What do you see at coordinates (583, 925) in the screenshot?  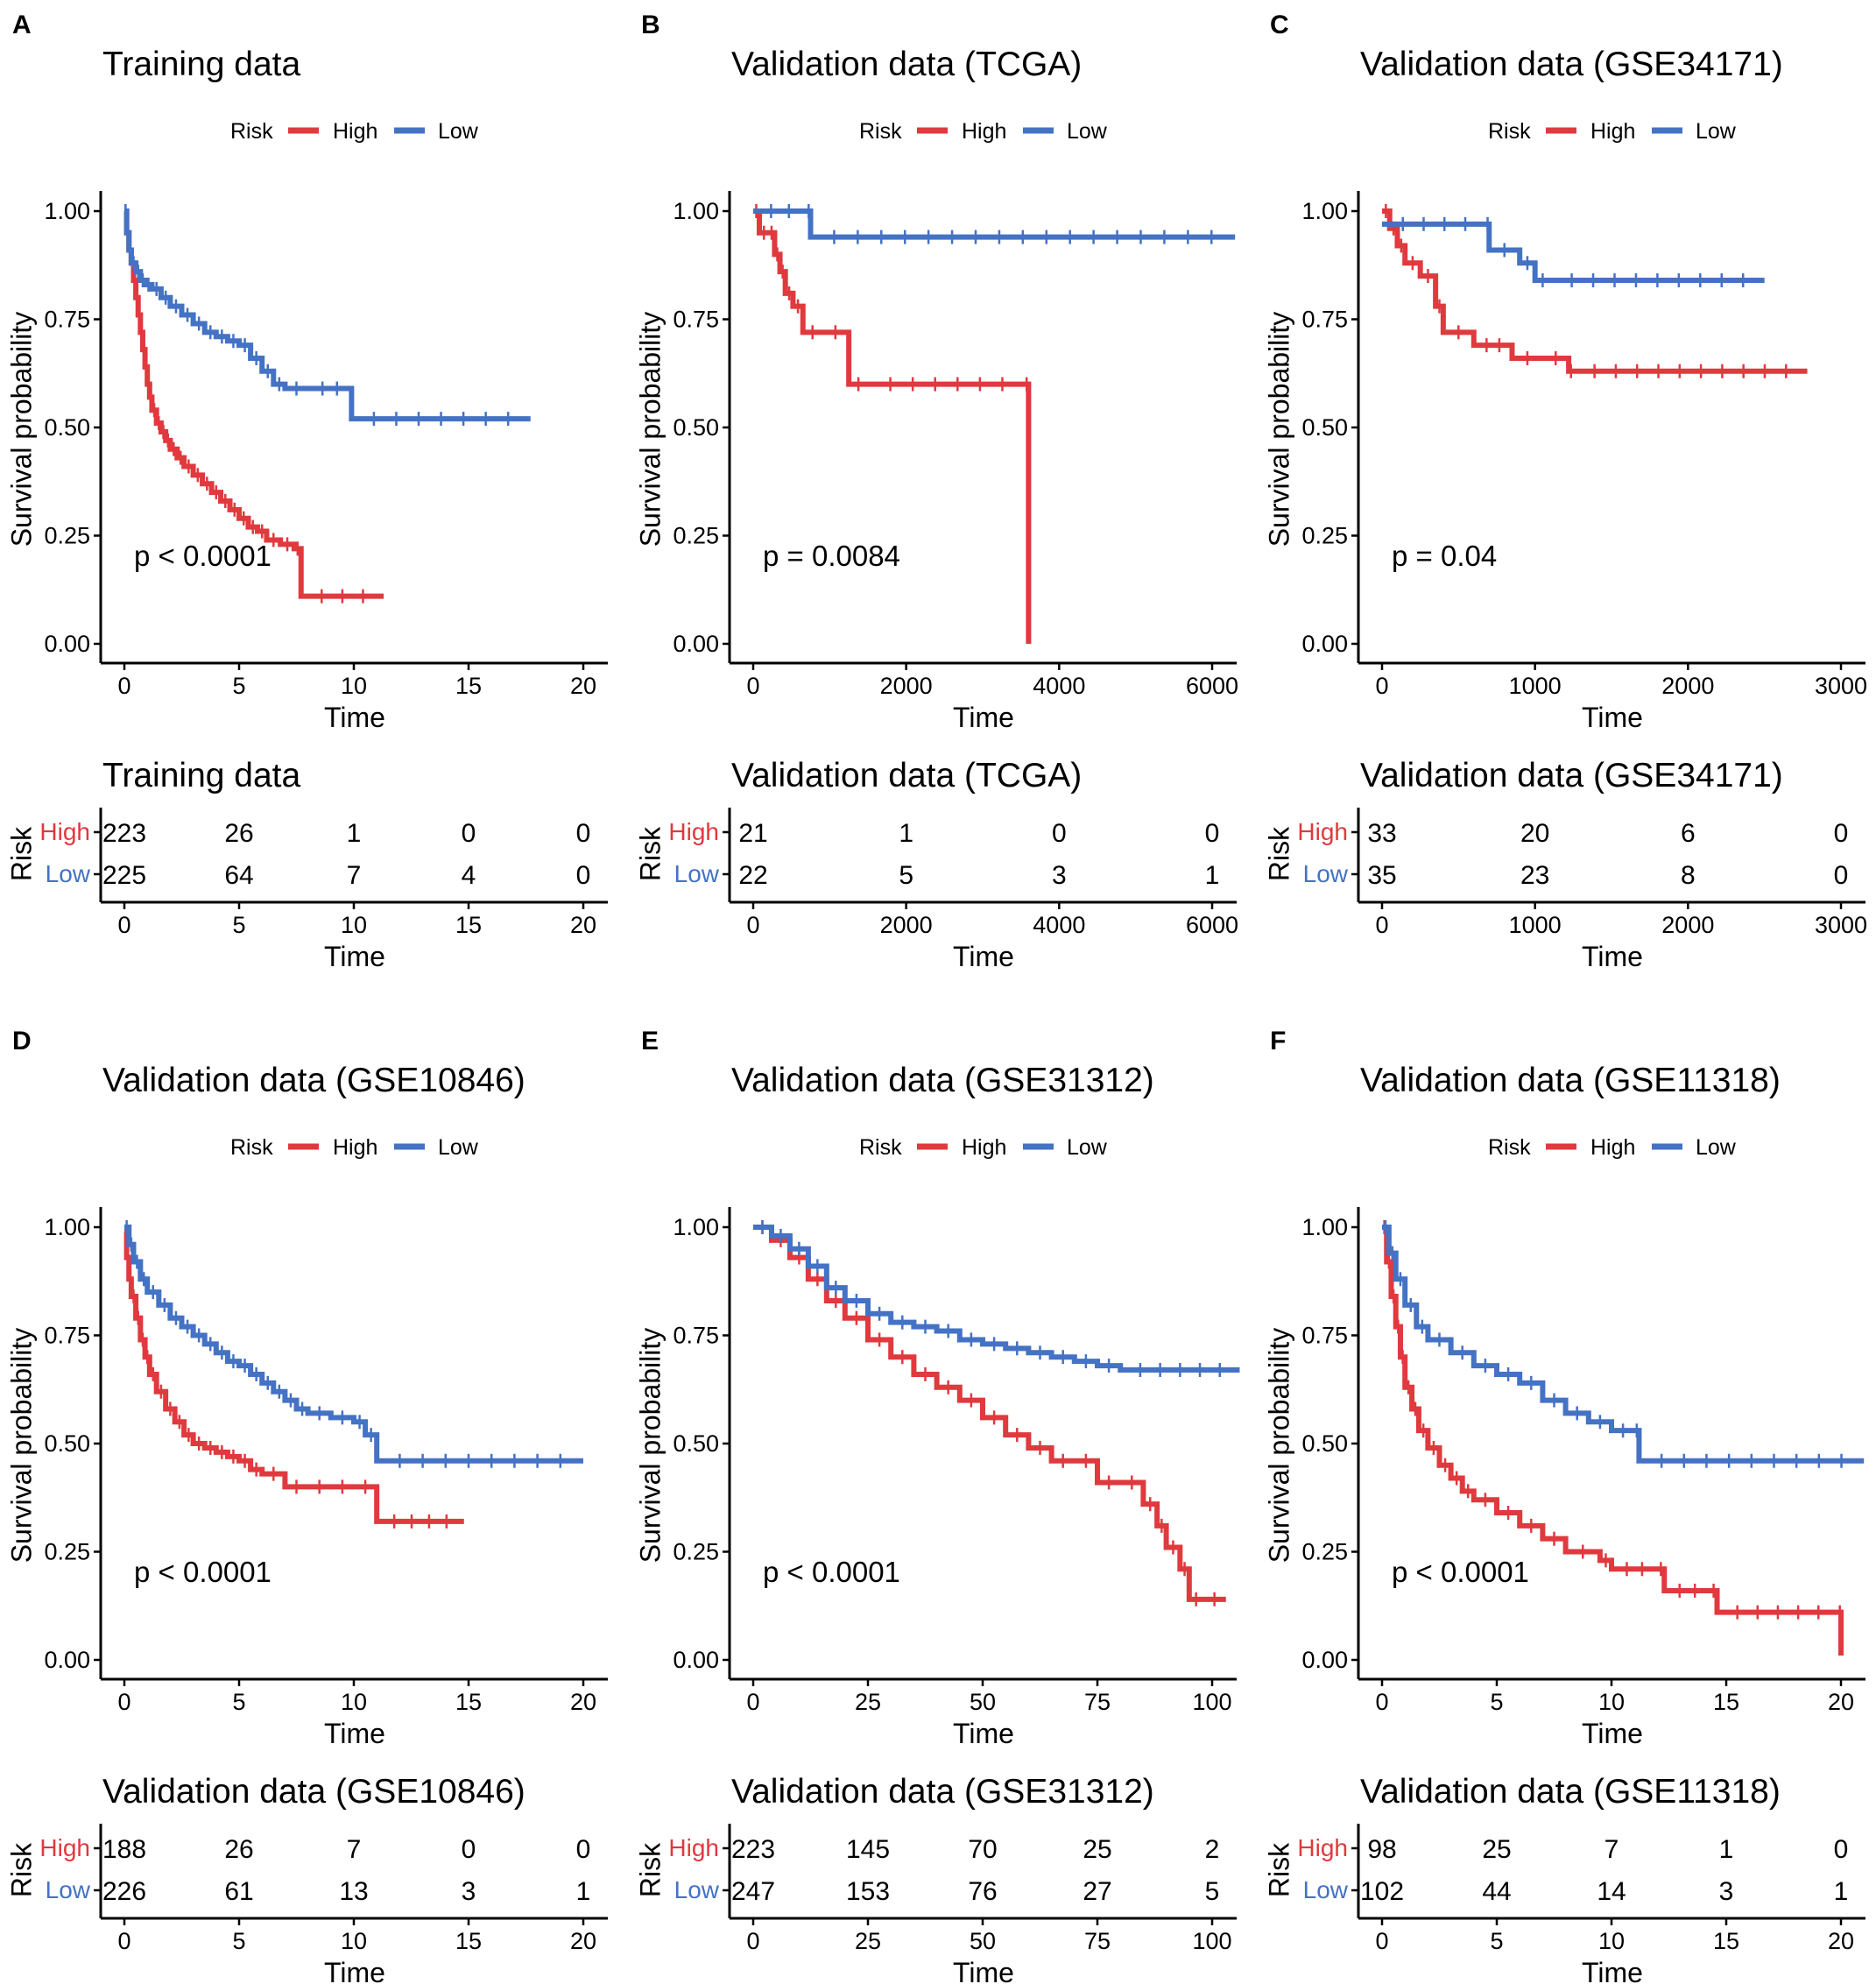 I see `risk-x-tick-label: 20` at bounding box center [583, 925].